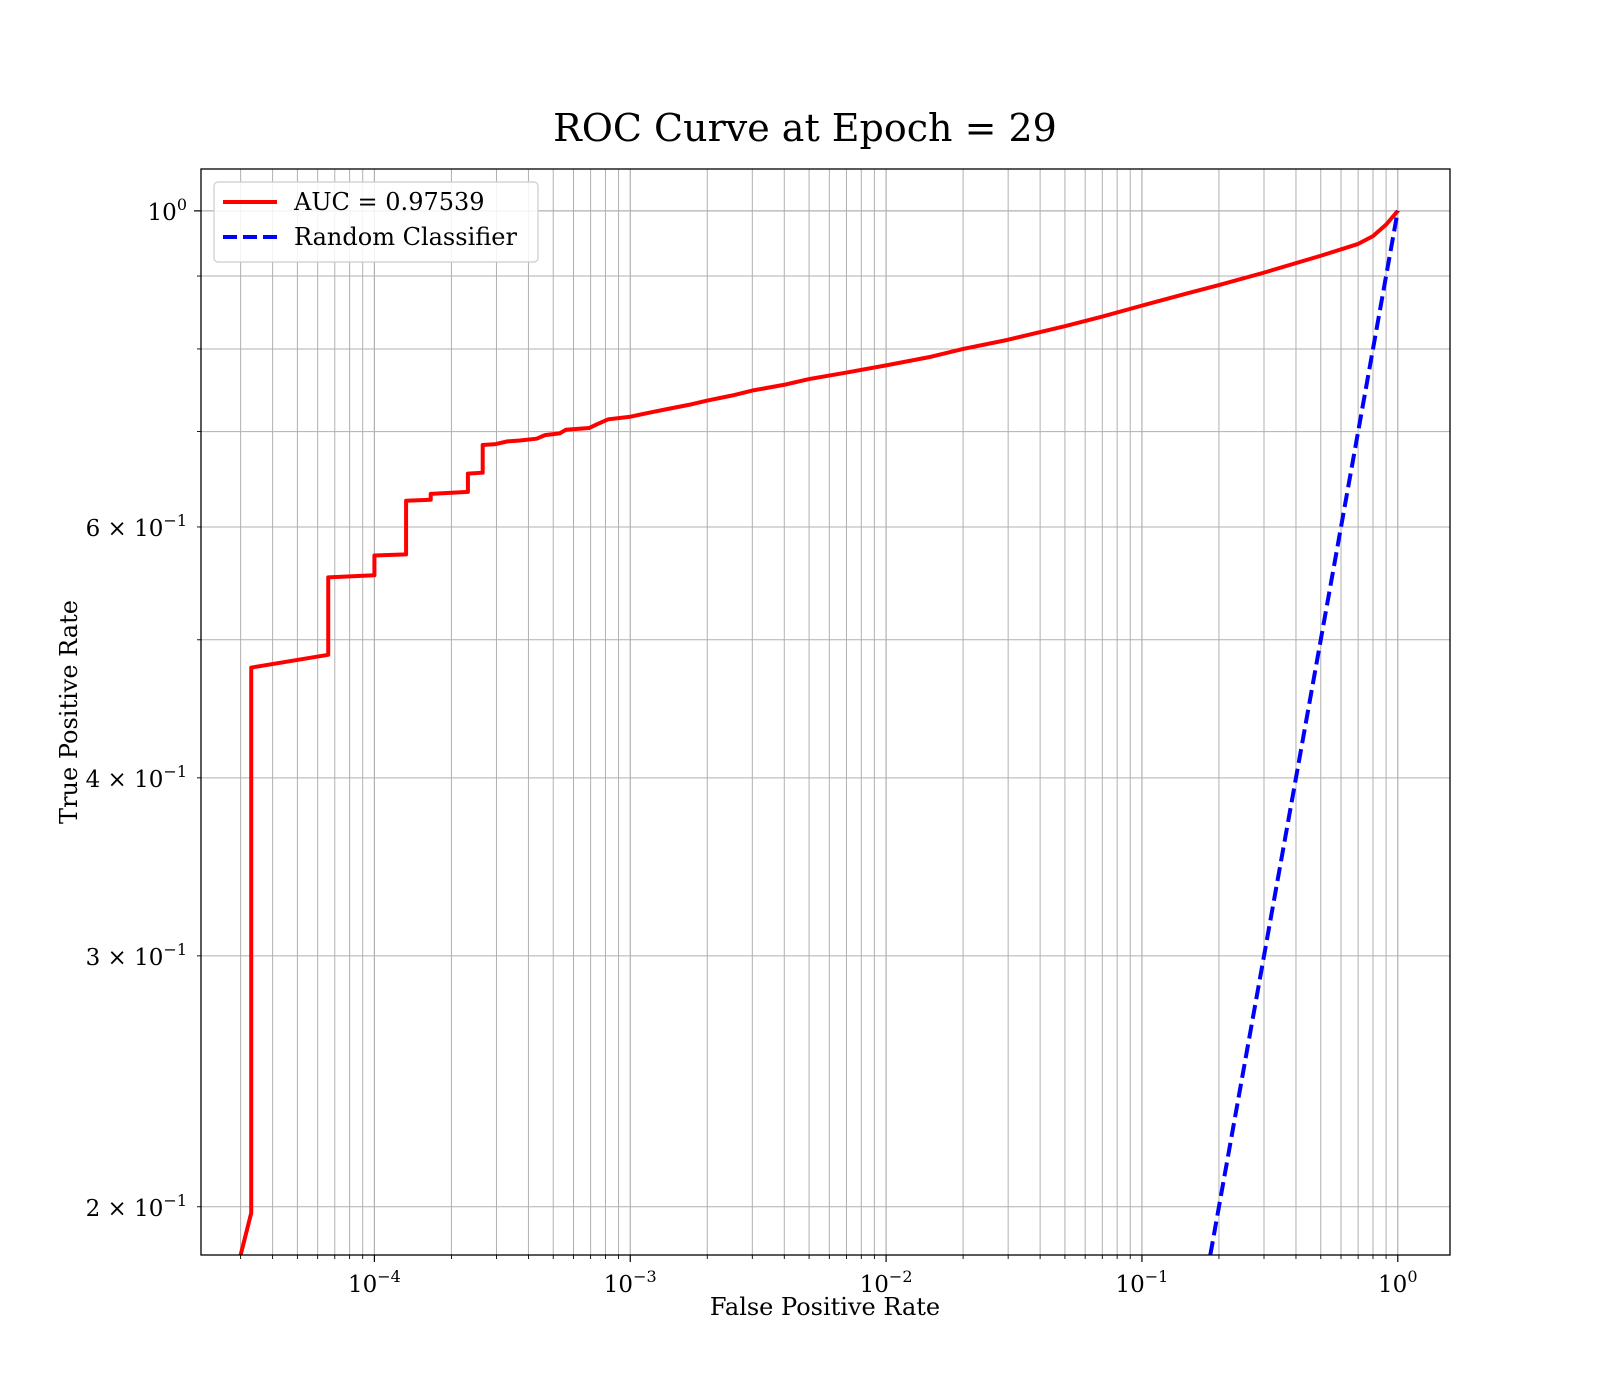 The width and height of the screenshot is (1600, 1400). What do you see at coordinates (136, 526) in the screenshot?
I see `y-tick-label: 6 × 10⁻¹` at bounding box center [136, 526].